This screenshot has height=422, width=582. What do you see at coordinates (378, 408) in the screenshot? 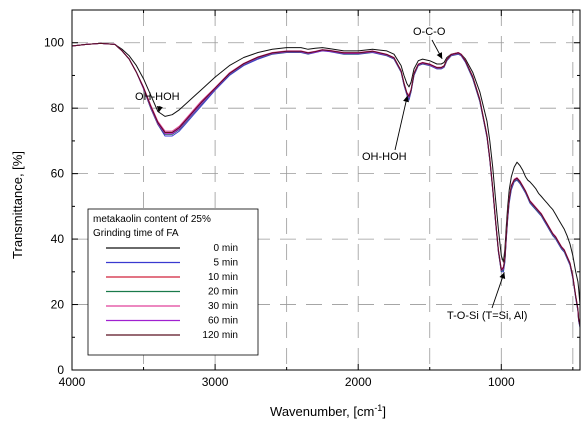
I see `x-axis-title-superscript: -1` at bounding box center [378, 408].